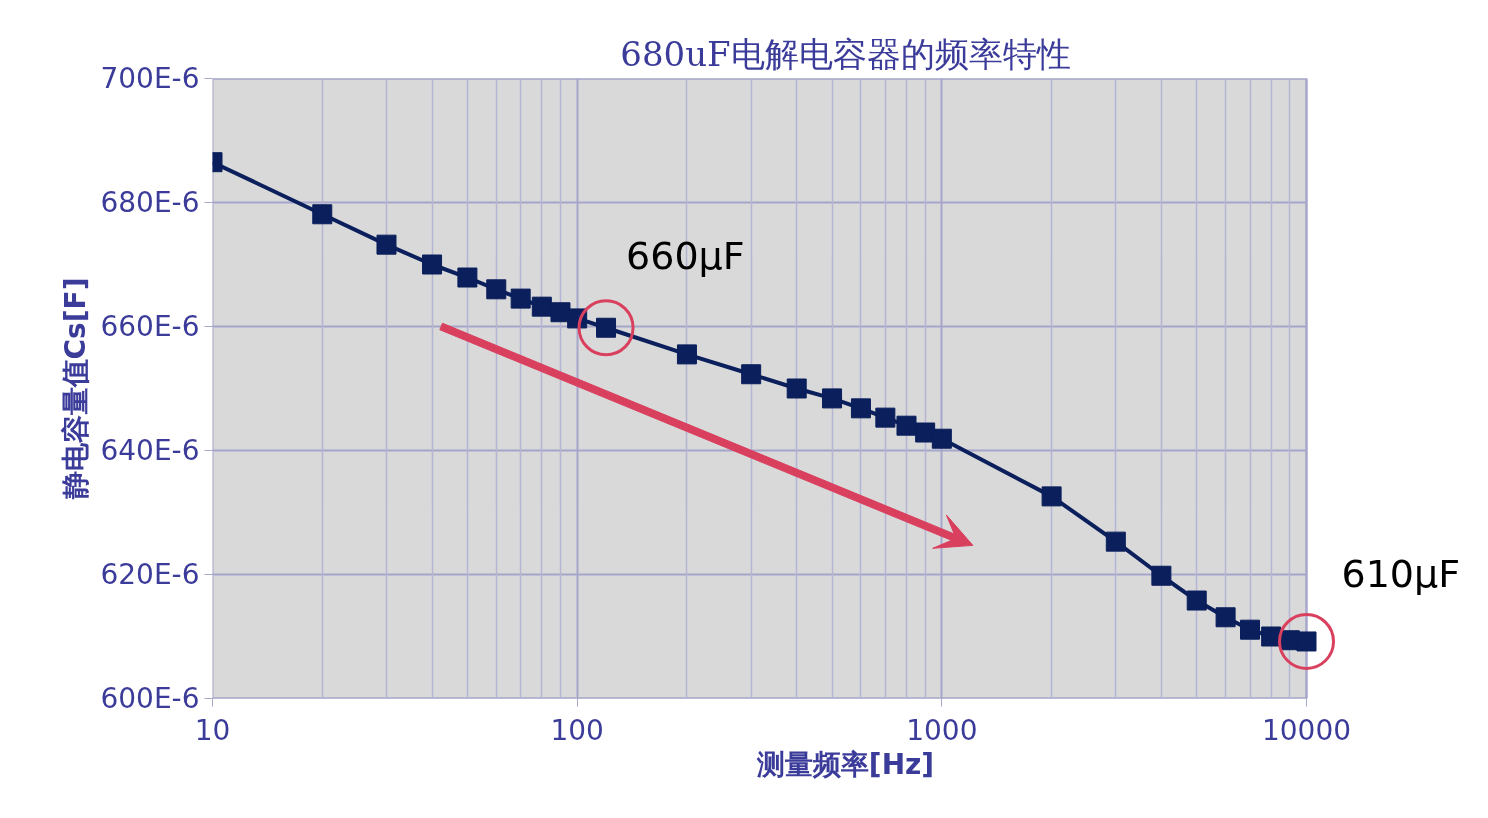 The width and height of the screenshot is (1488, 818). I want to click on x-axis-title: 测量频率[Hz], so click(845, 764).